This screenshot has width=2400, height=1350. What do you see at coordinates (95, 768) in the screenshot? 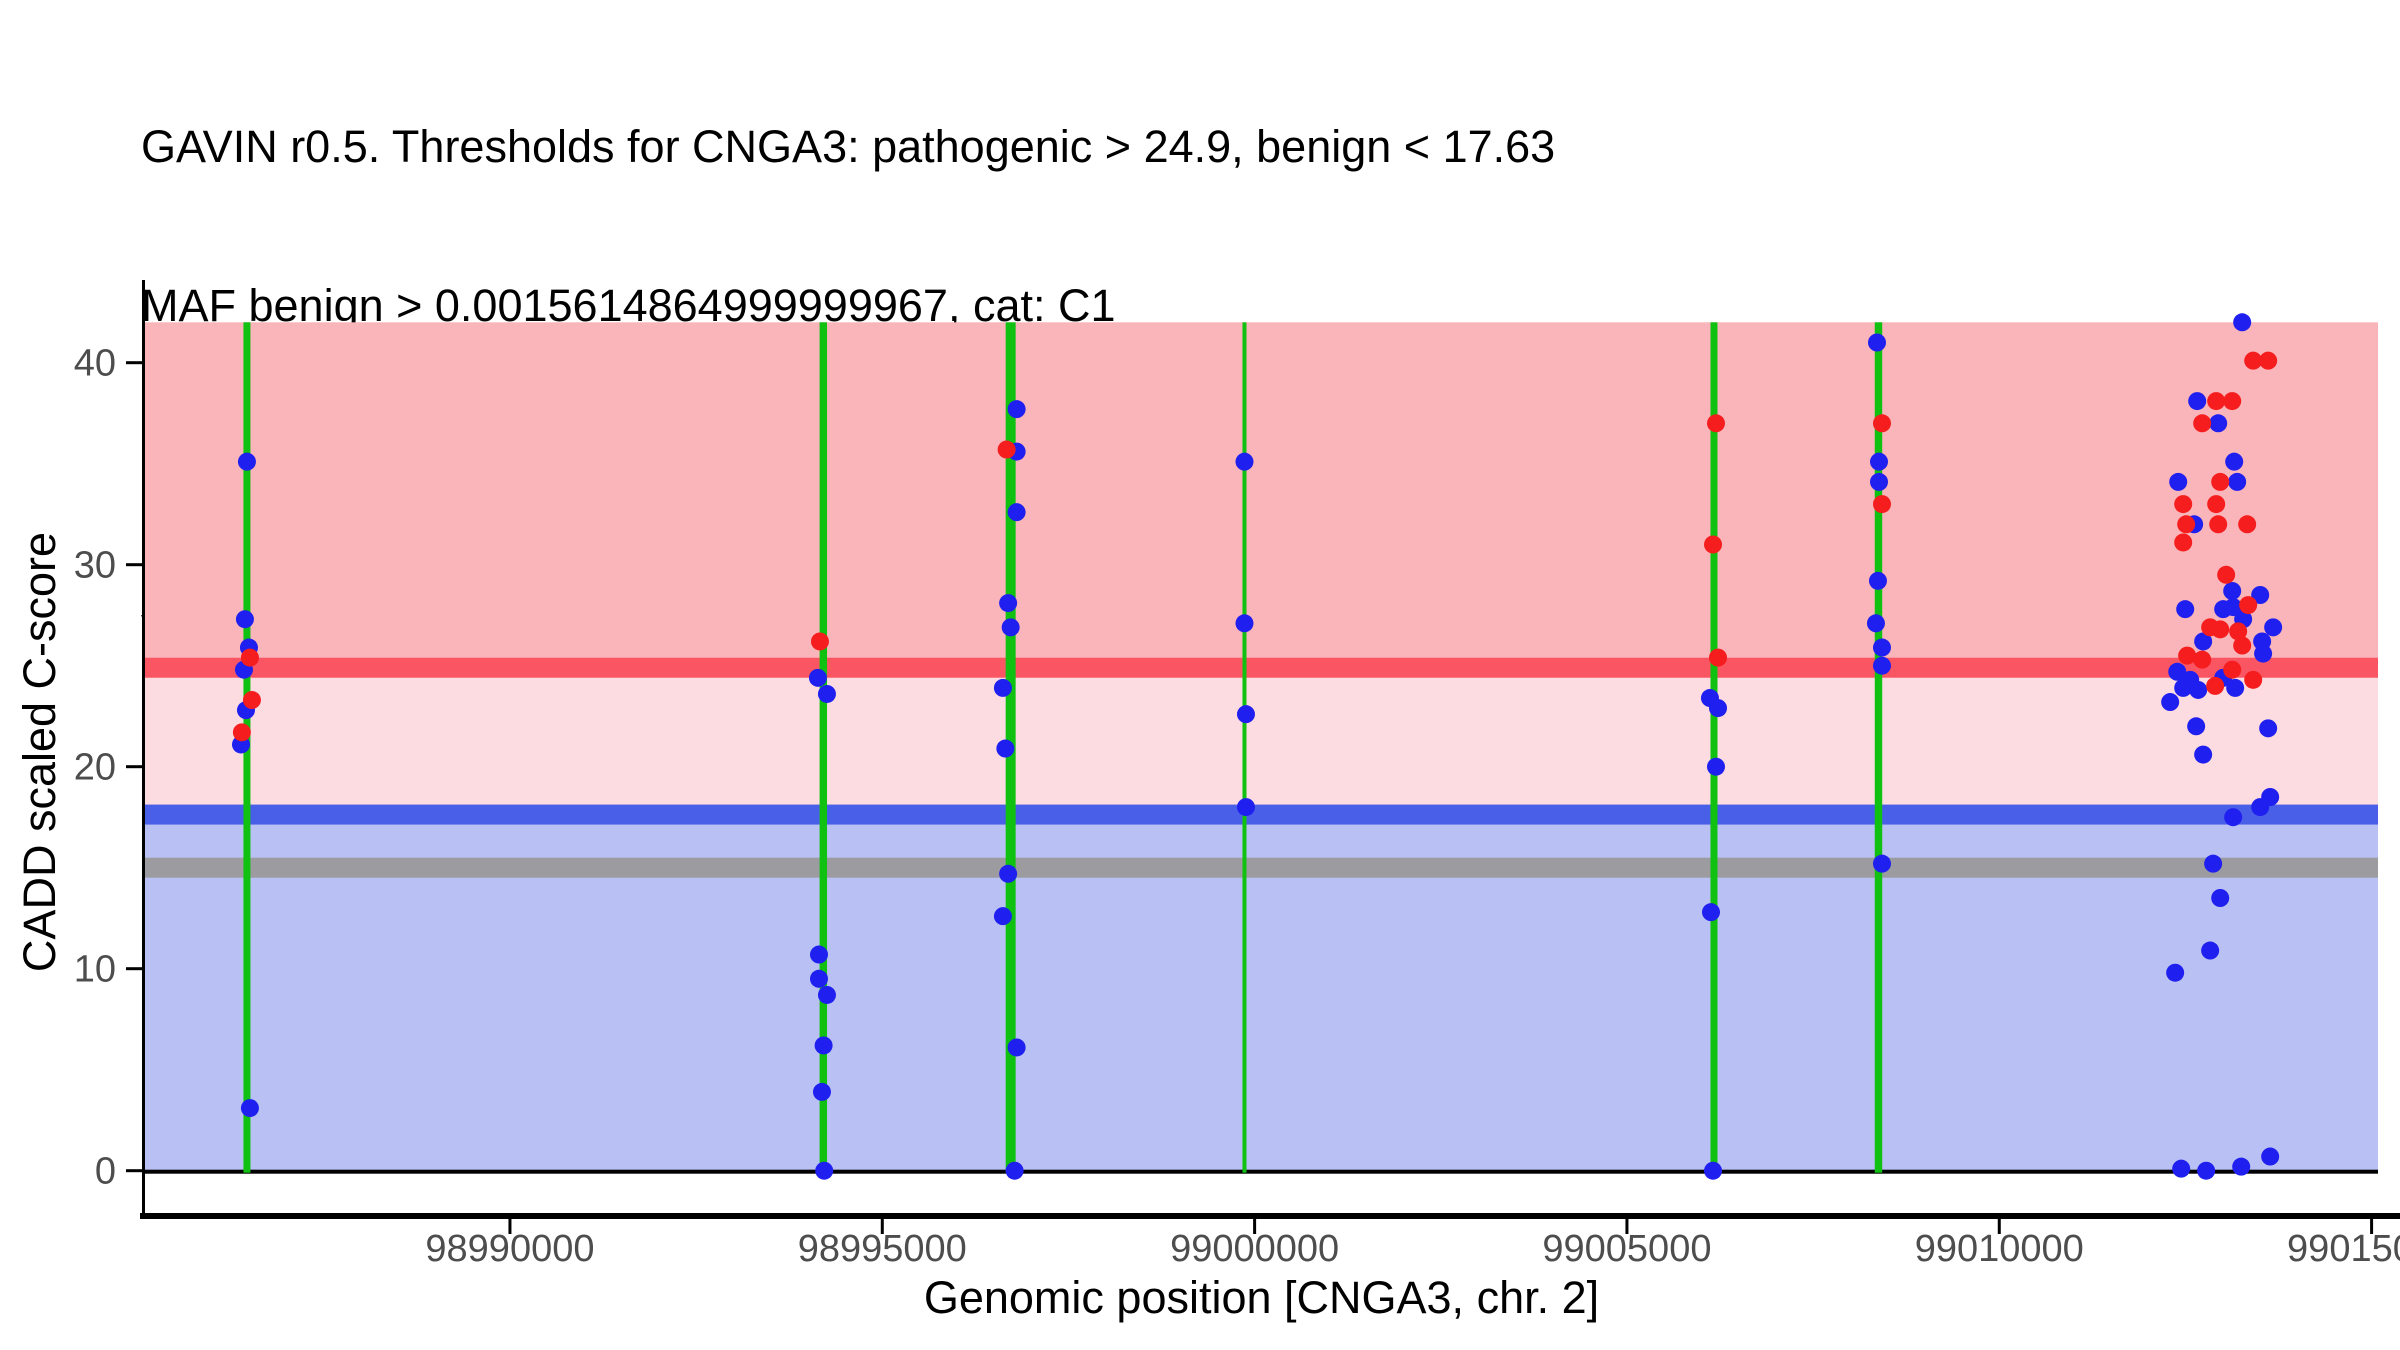
I see `y-axis-tick-label: 20` at bounding box center [95, 768].